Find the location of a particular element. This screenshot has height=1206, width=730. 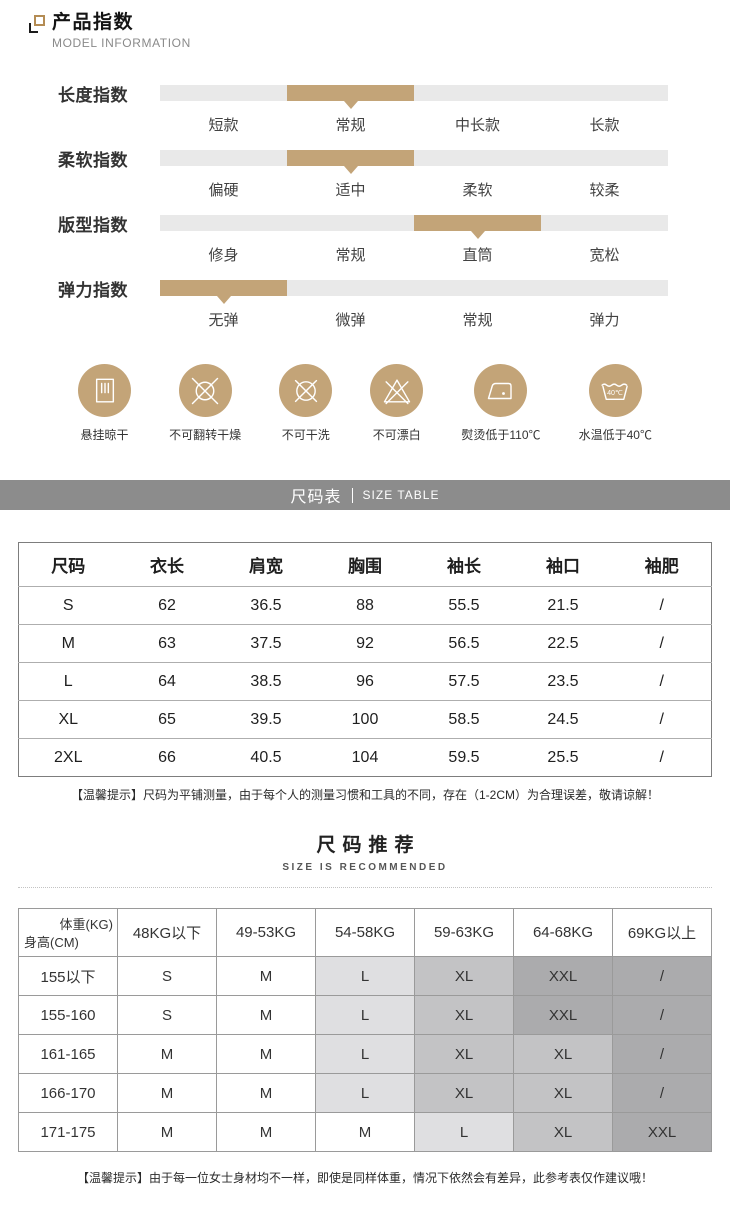

index-bar-row: 版型指数 is located at coordinates (363, 227).